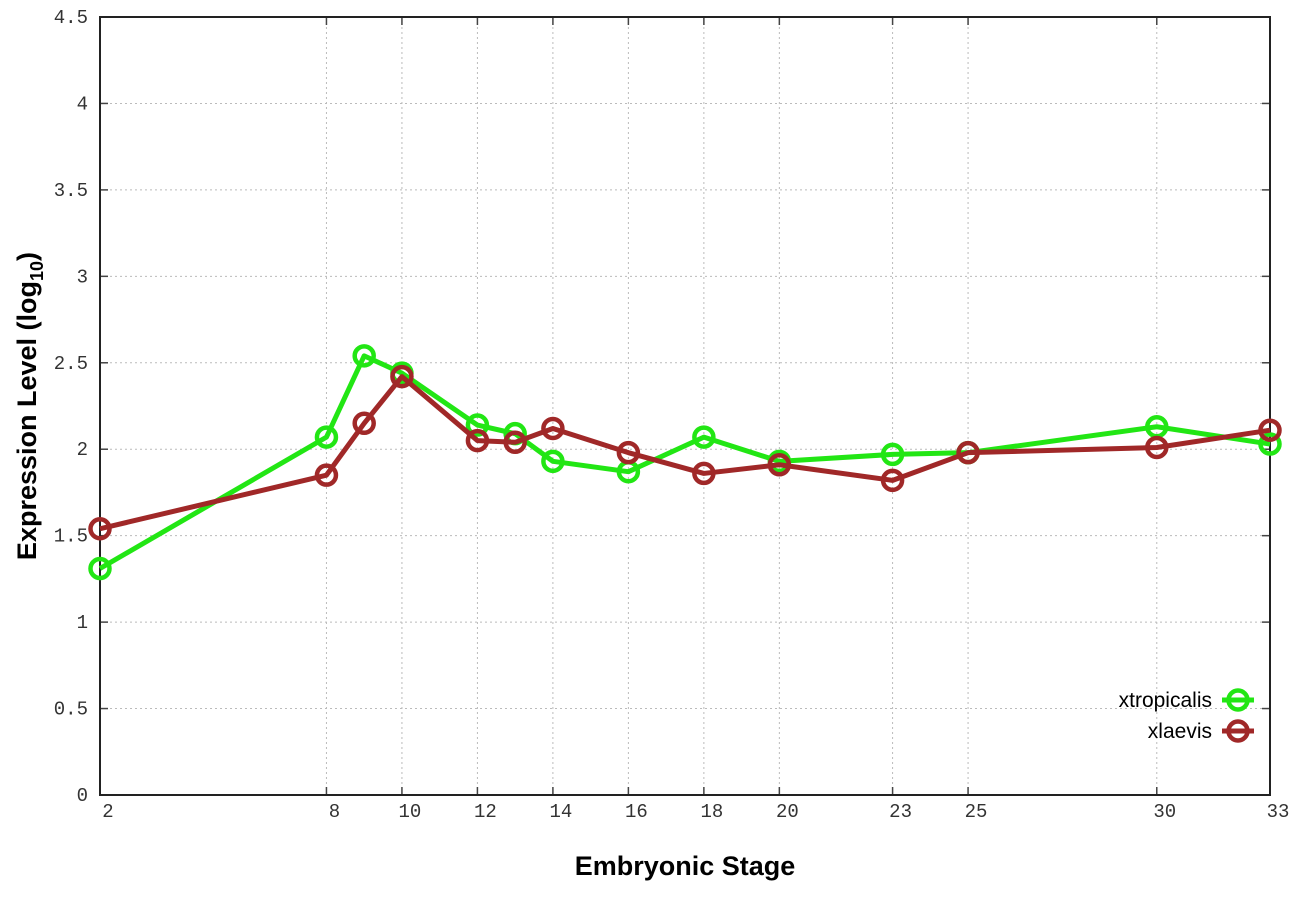  Describe the element at coordinates (37, 271) in the screenshot. I see `y-axis-label-subscript: 10` at that location.